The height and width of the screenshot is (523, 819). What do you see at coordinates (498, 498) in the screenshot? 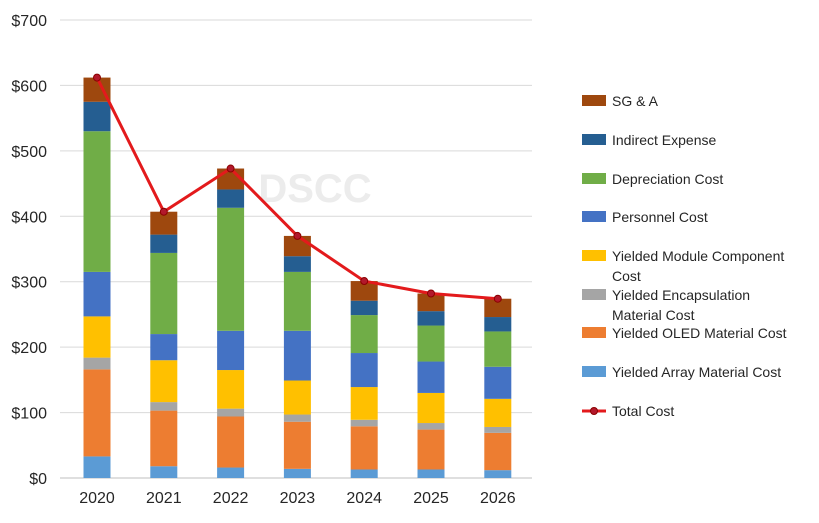
I see `x-tick-label: 2026` at bounding box center [498, 498].